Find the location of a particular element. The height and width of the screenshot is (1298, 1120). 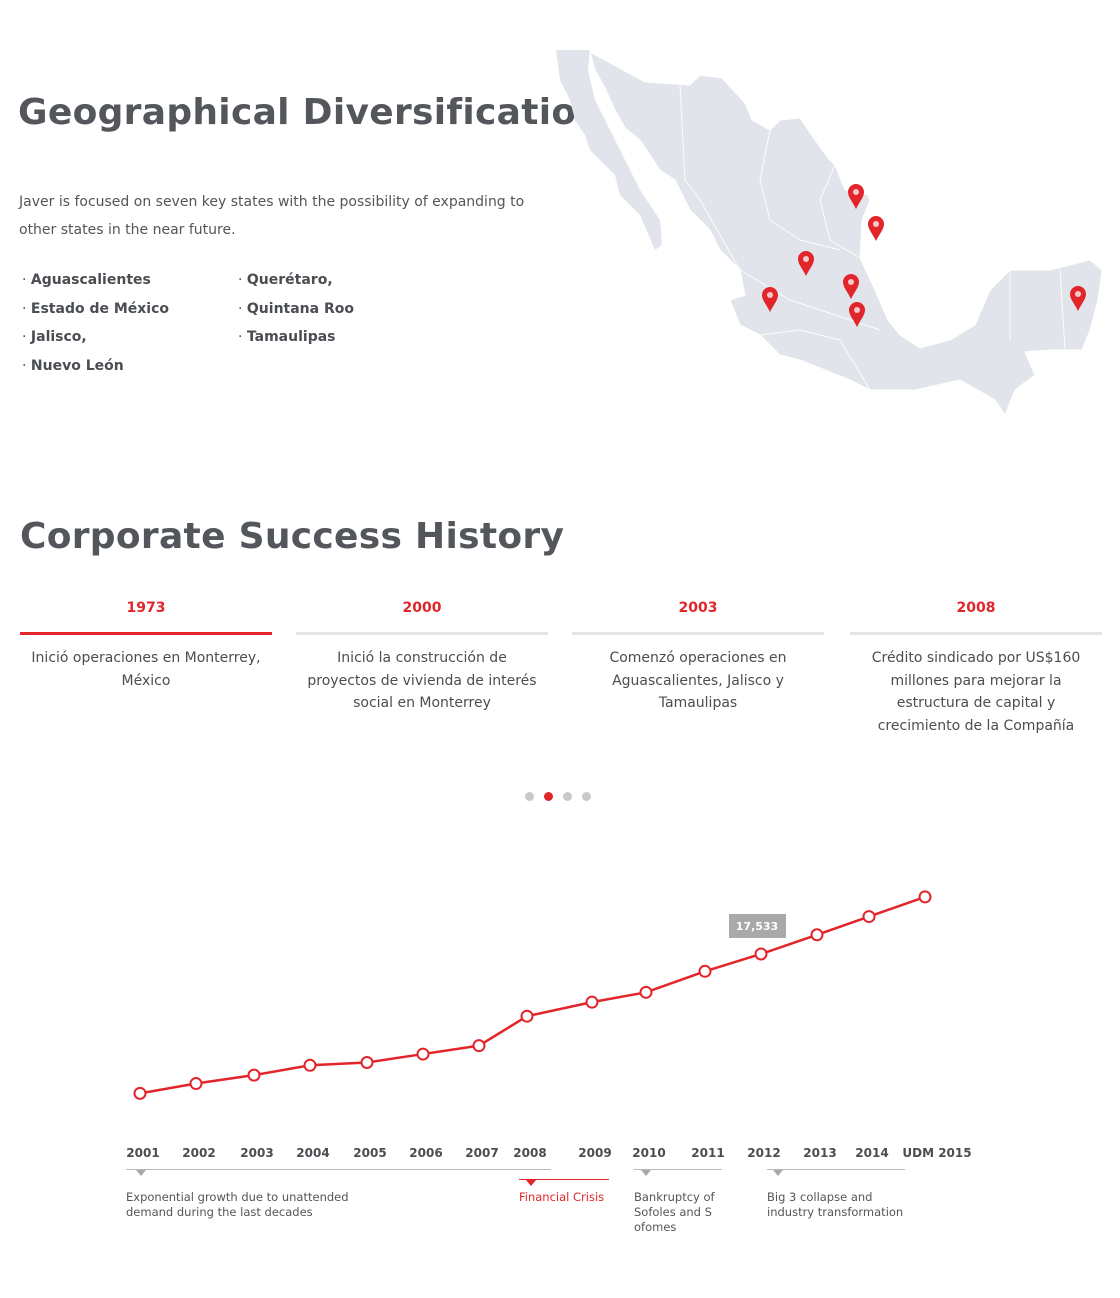

data-point-2005 is located at coordinates (367, 1062).